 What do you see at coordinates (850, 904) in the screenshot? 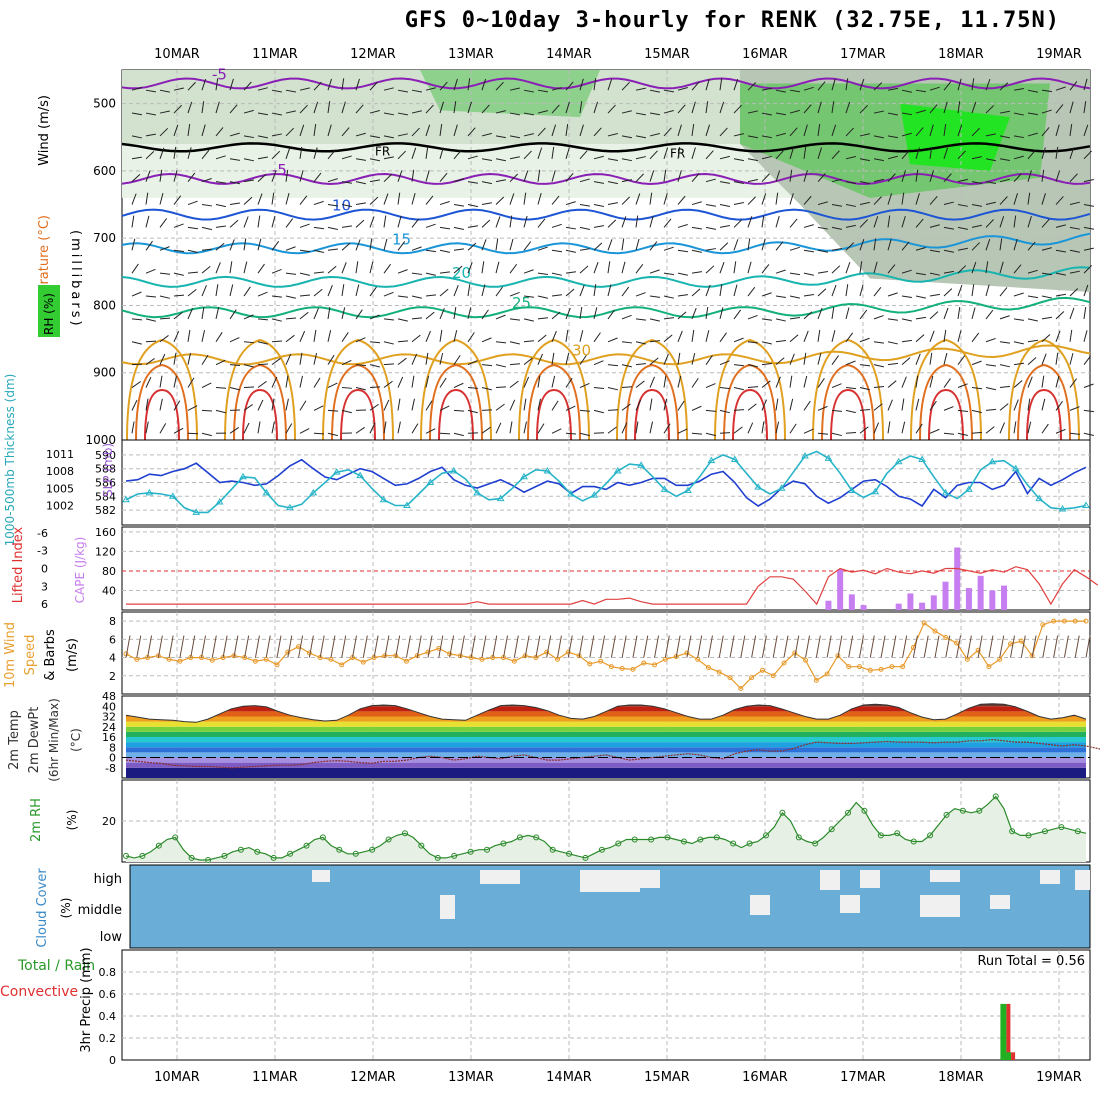
I see `cloud-mid-block` at bounding box center [850, 904].